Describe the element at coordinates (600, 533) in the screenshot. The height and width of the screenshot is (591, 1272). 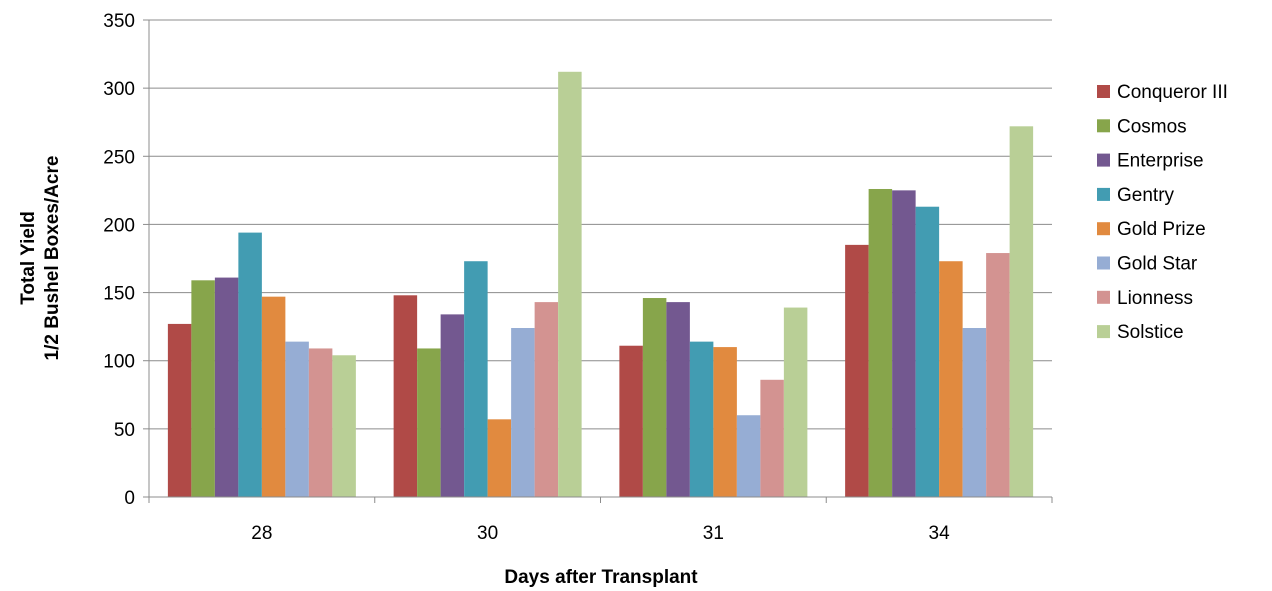
I see `x-tick-labels: 28 30 31 34` at that location.